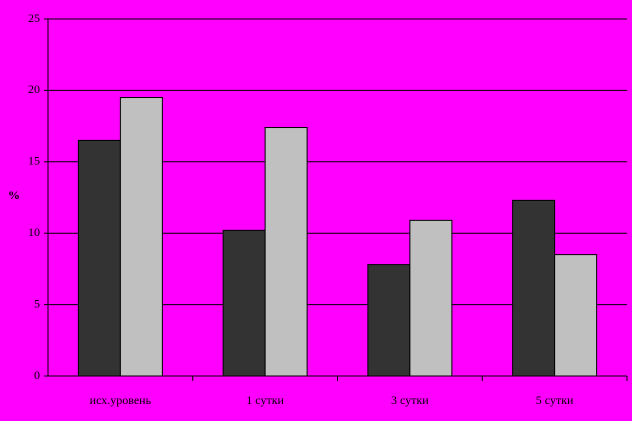 This screenshot has height=421, width=632. What do you see at coordinates (34, 161) in the screenshot?
I see `y-tick-label: 15` at bounding box center [34, 161].